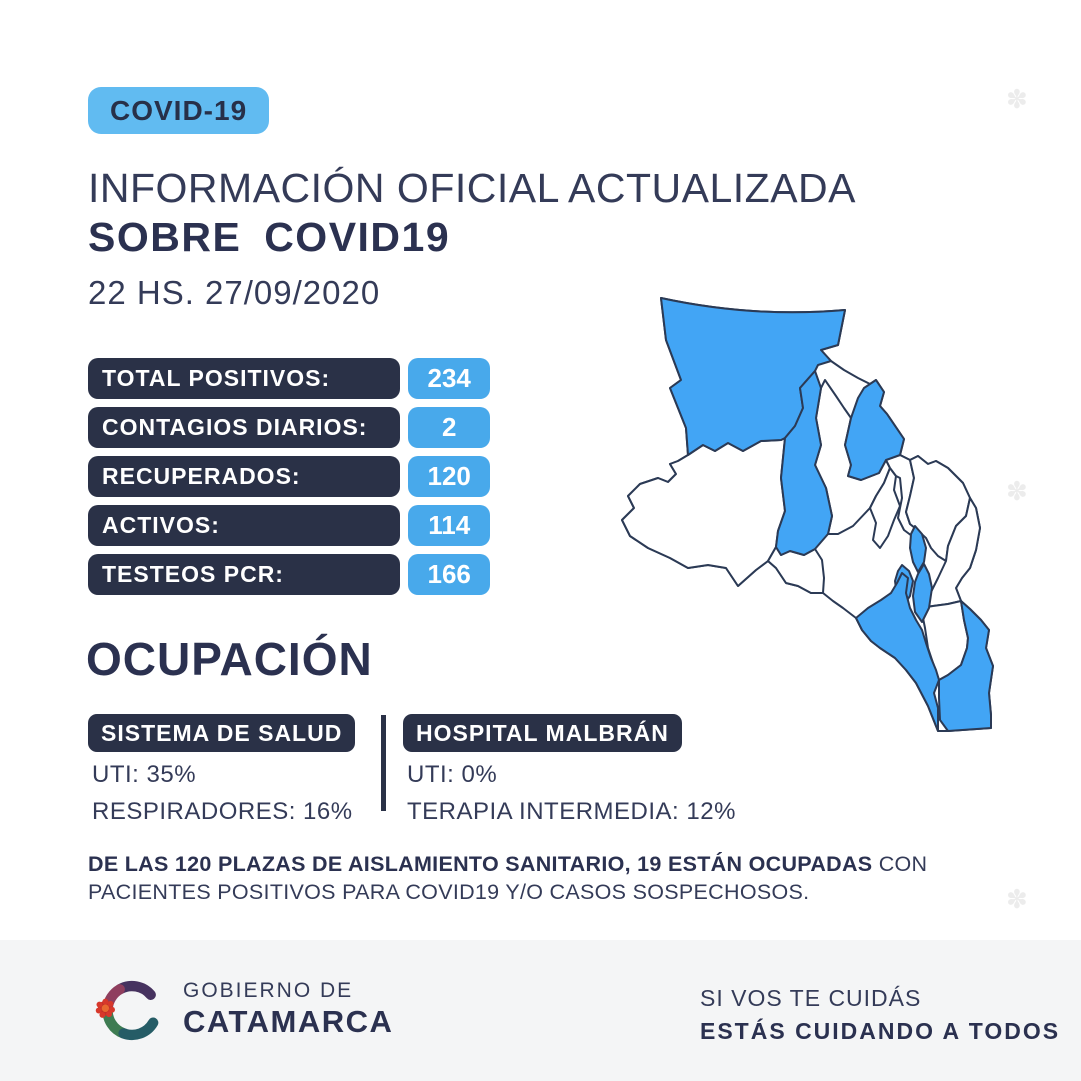 The image size is (1081, 1081). What do you see at coordinates (922, 593) in the screenshot?
I see `map-dept-small-valley-highlighted` at bounding box center [922, 593].